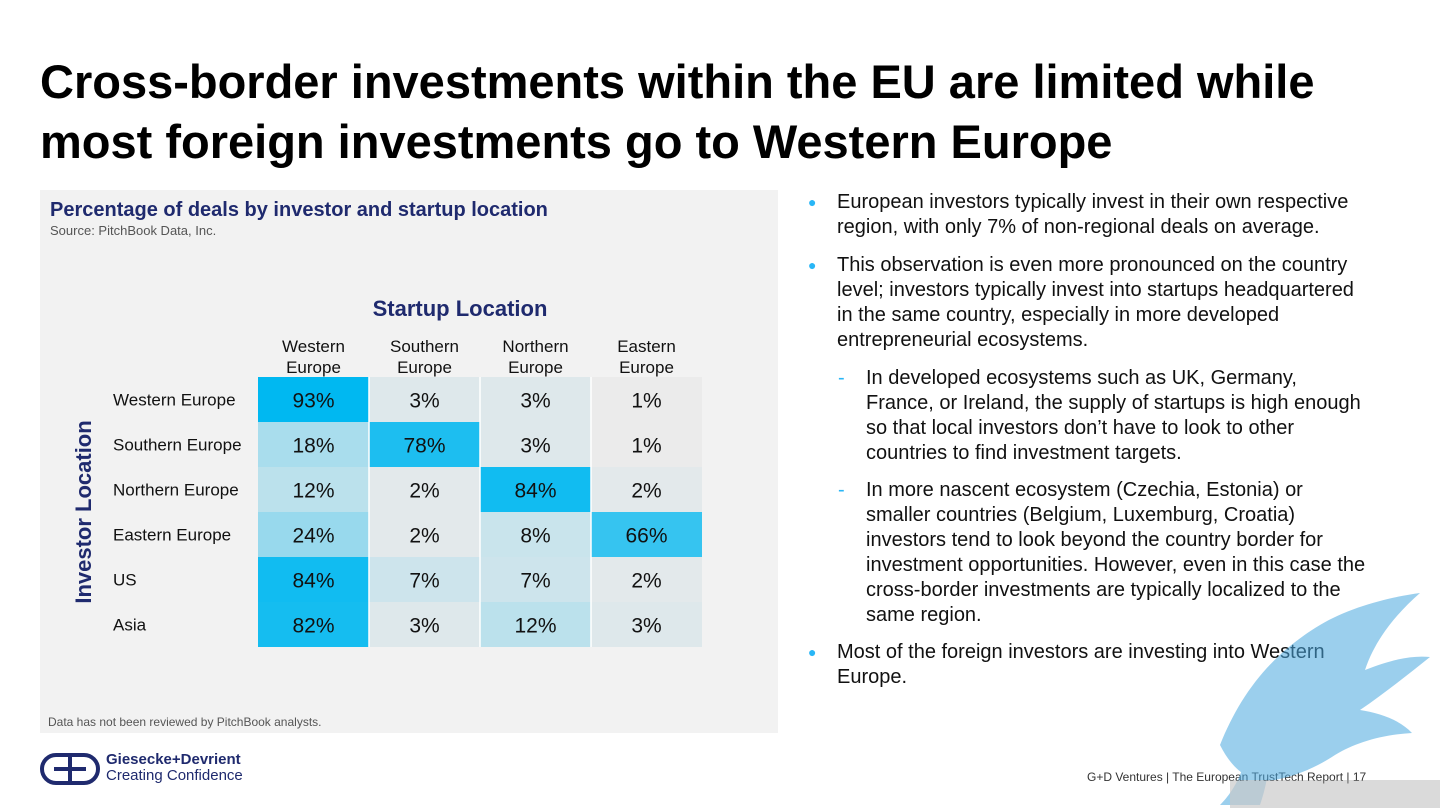  I want to click on griffin-watermark-icon, so click(1330, 700).